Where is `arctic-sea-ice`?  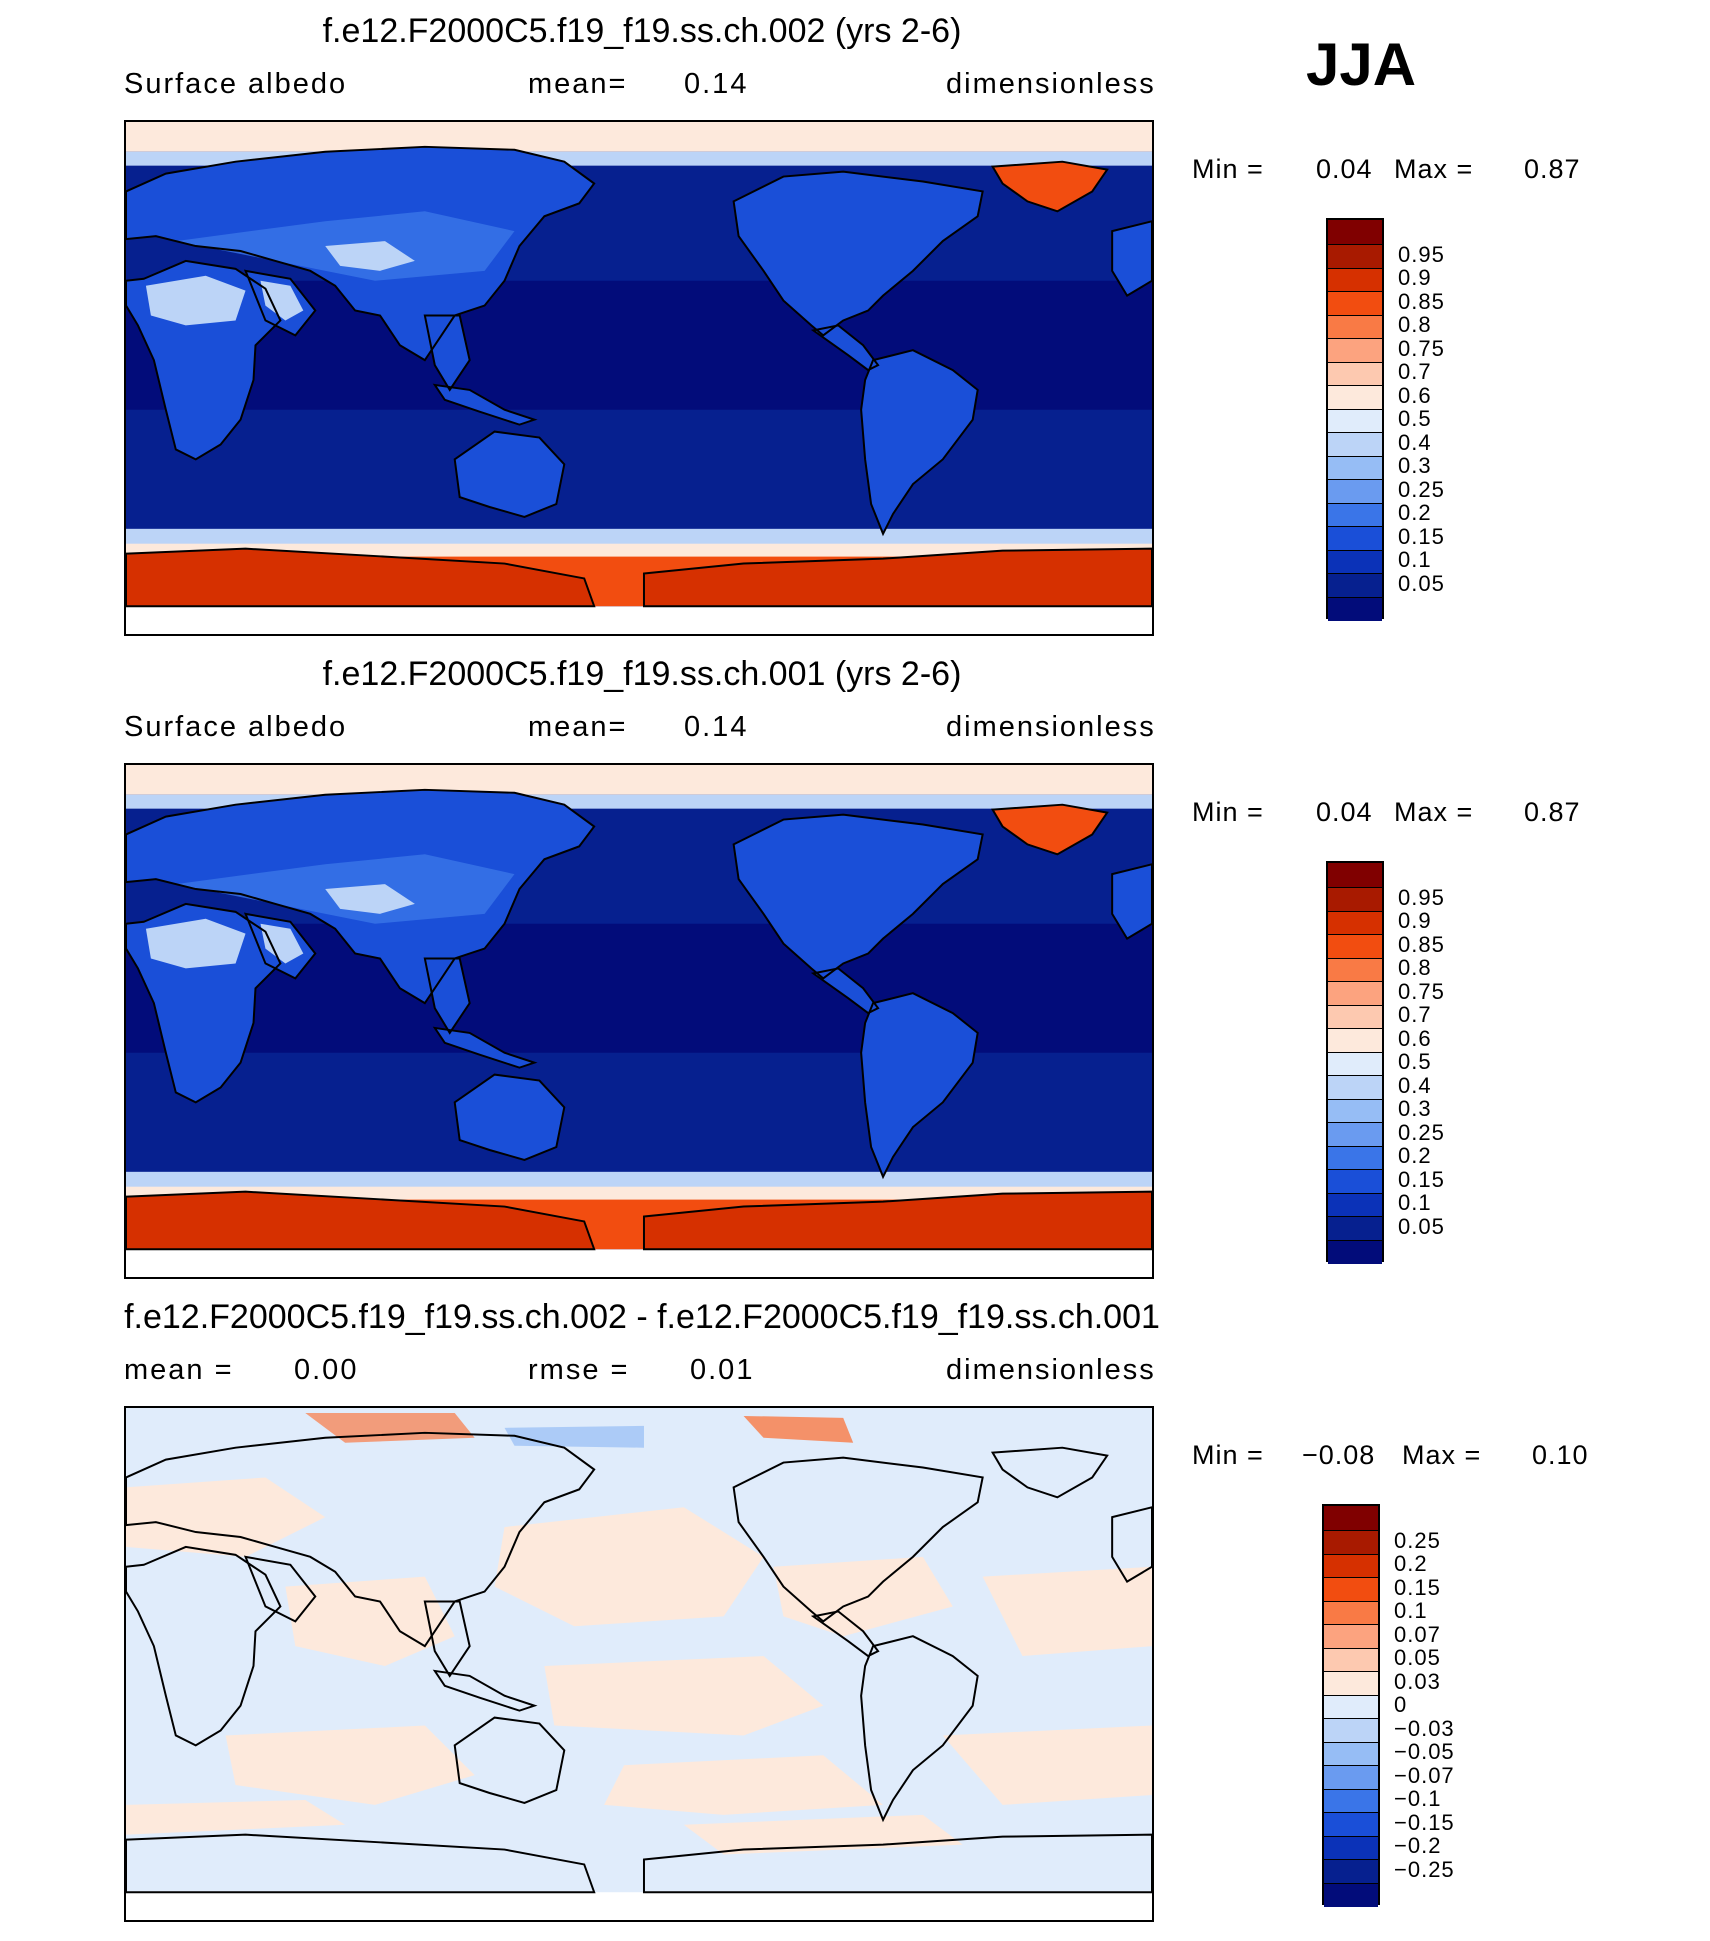 arctic-sea-ice is located at coordinates (639, 780).